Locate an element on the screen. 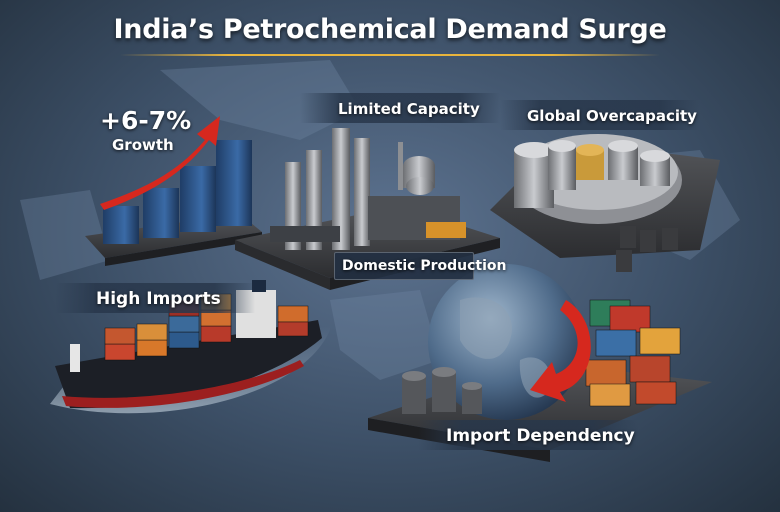  storage-tanks-illustration is located at coordinates (605, 203).